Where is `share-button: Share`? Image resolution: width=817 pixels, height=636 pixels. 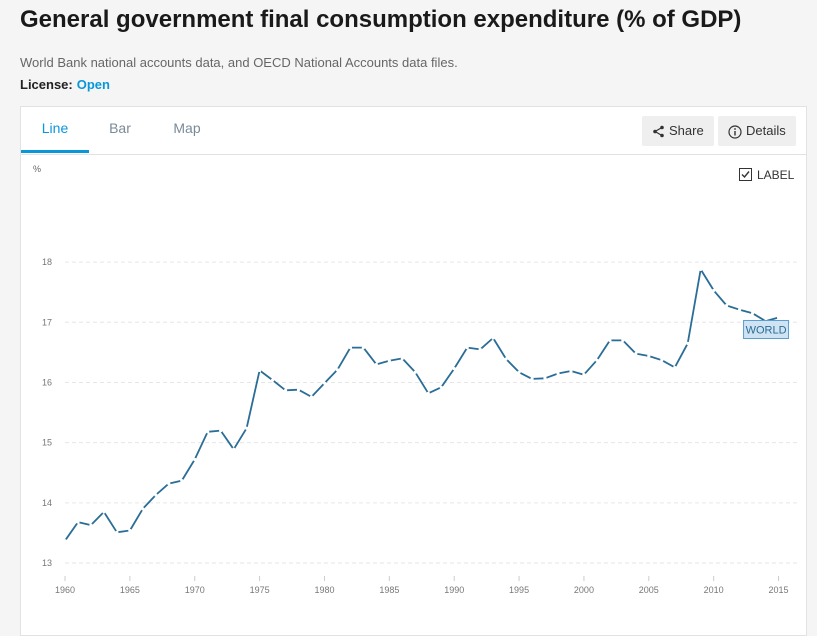
share-button: Share is located at coordinates (678, 131).